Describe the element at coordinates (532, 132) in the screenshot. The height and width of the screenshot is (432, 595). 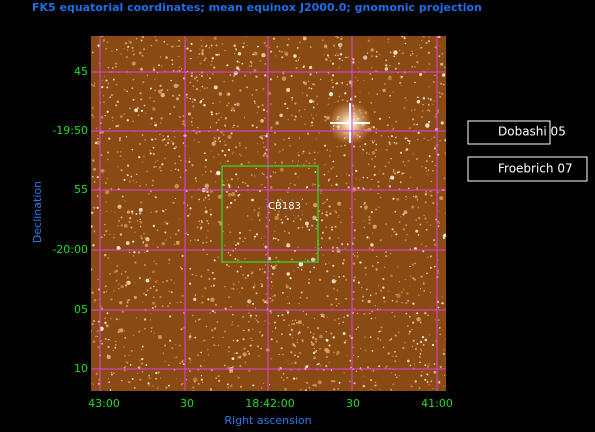
I see `button-label: Dobashi 05` at that location.